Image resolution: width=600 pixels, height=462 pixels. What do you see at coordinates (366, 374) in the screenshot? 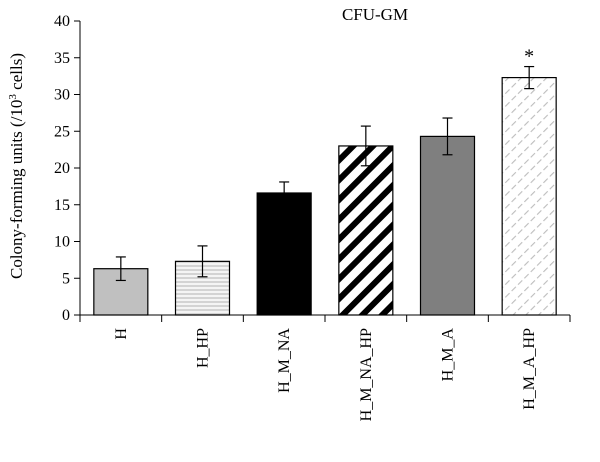
I see `x-category-label: H_M_NA_HP` at bounding box center [366, 374].